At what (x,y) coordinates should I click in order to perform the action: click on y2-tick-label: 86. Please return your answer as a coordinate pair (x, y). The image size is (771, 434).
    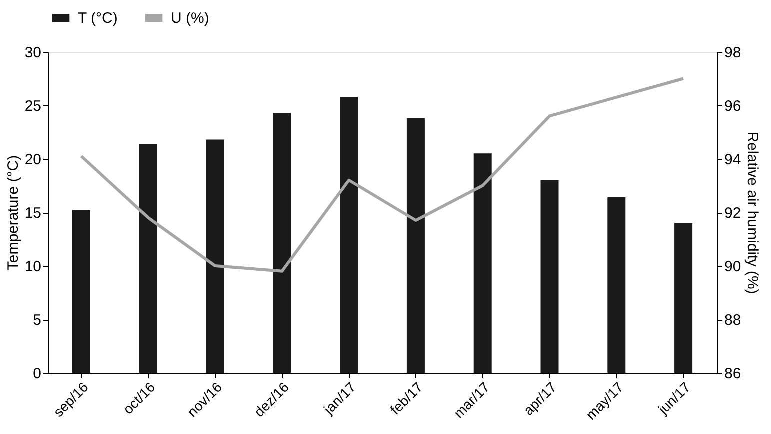
    Looking at the image, I should click on (733, 374).